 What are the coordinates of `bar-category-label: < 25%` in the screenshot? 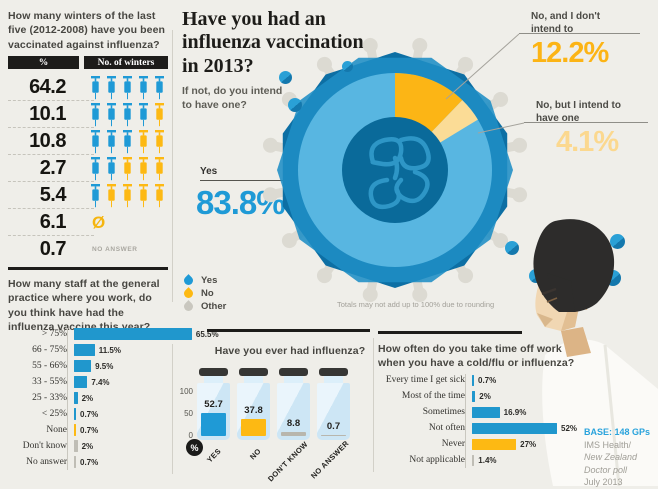 It's located at (54, 414).